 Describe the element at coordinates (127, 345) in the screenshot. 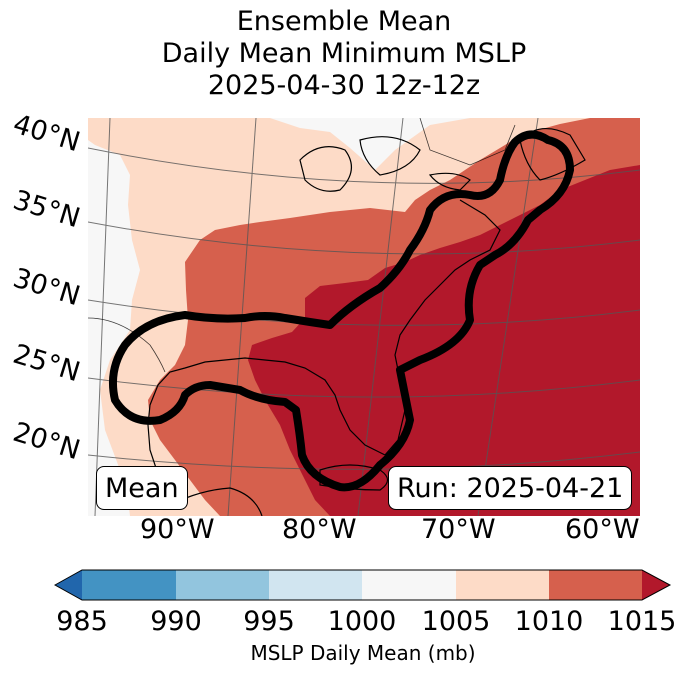

I see `us-mexico-border` at that location.